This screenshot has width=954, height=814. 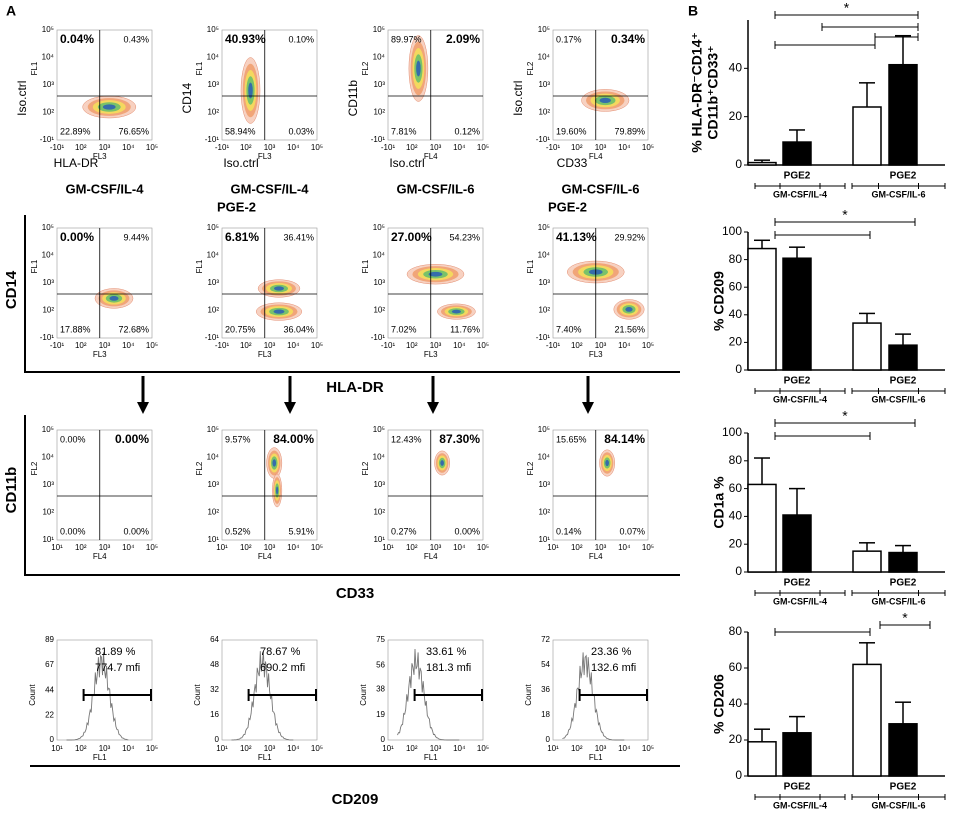 I want to click on quadrant-percent: 5.91%, so click(x=301, y=531).